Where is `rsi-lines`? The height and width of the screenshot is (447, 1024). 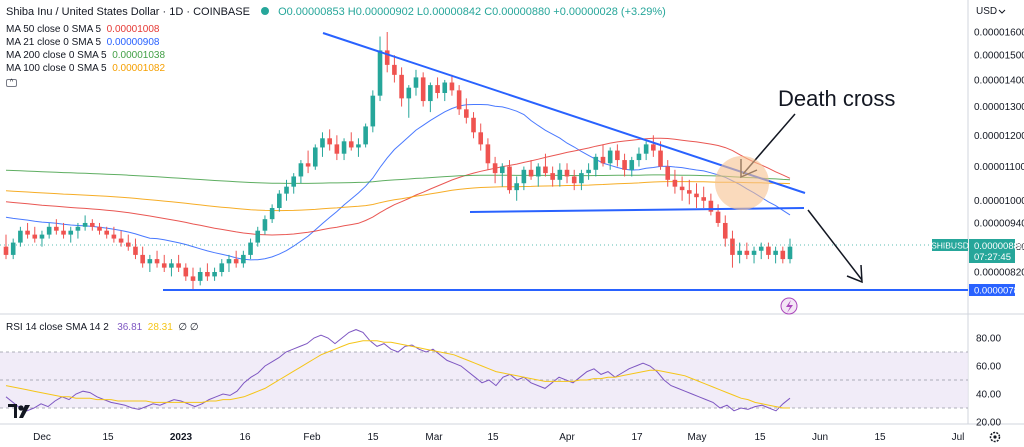
rsi-lines is located at coordinates (398, 370).